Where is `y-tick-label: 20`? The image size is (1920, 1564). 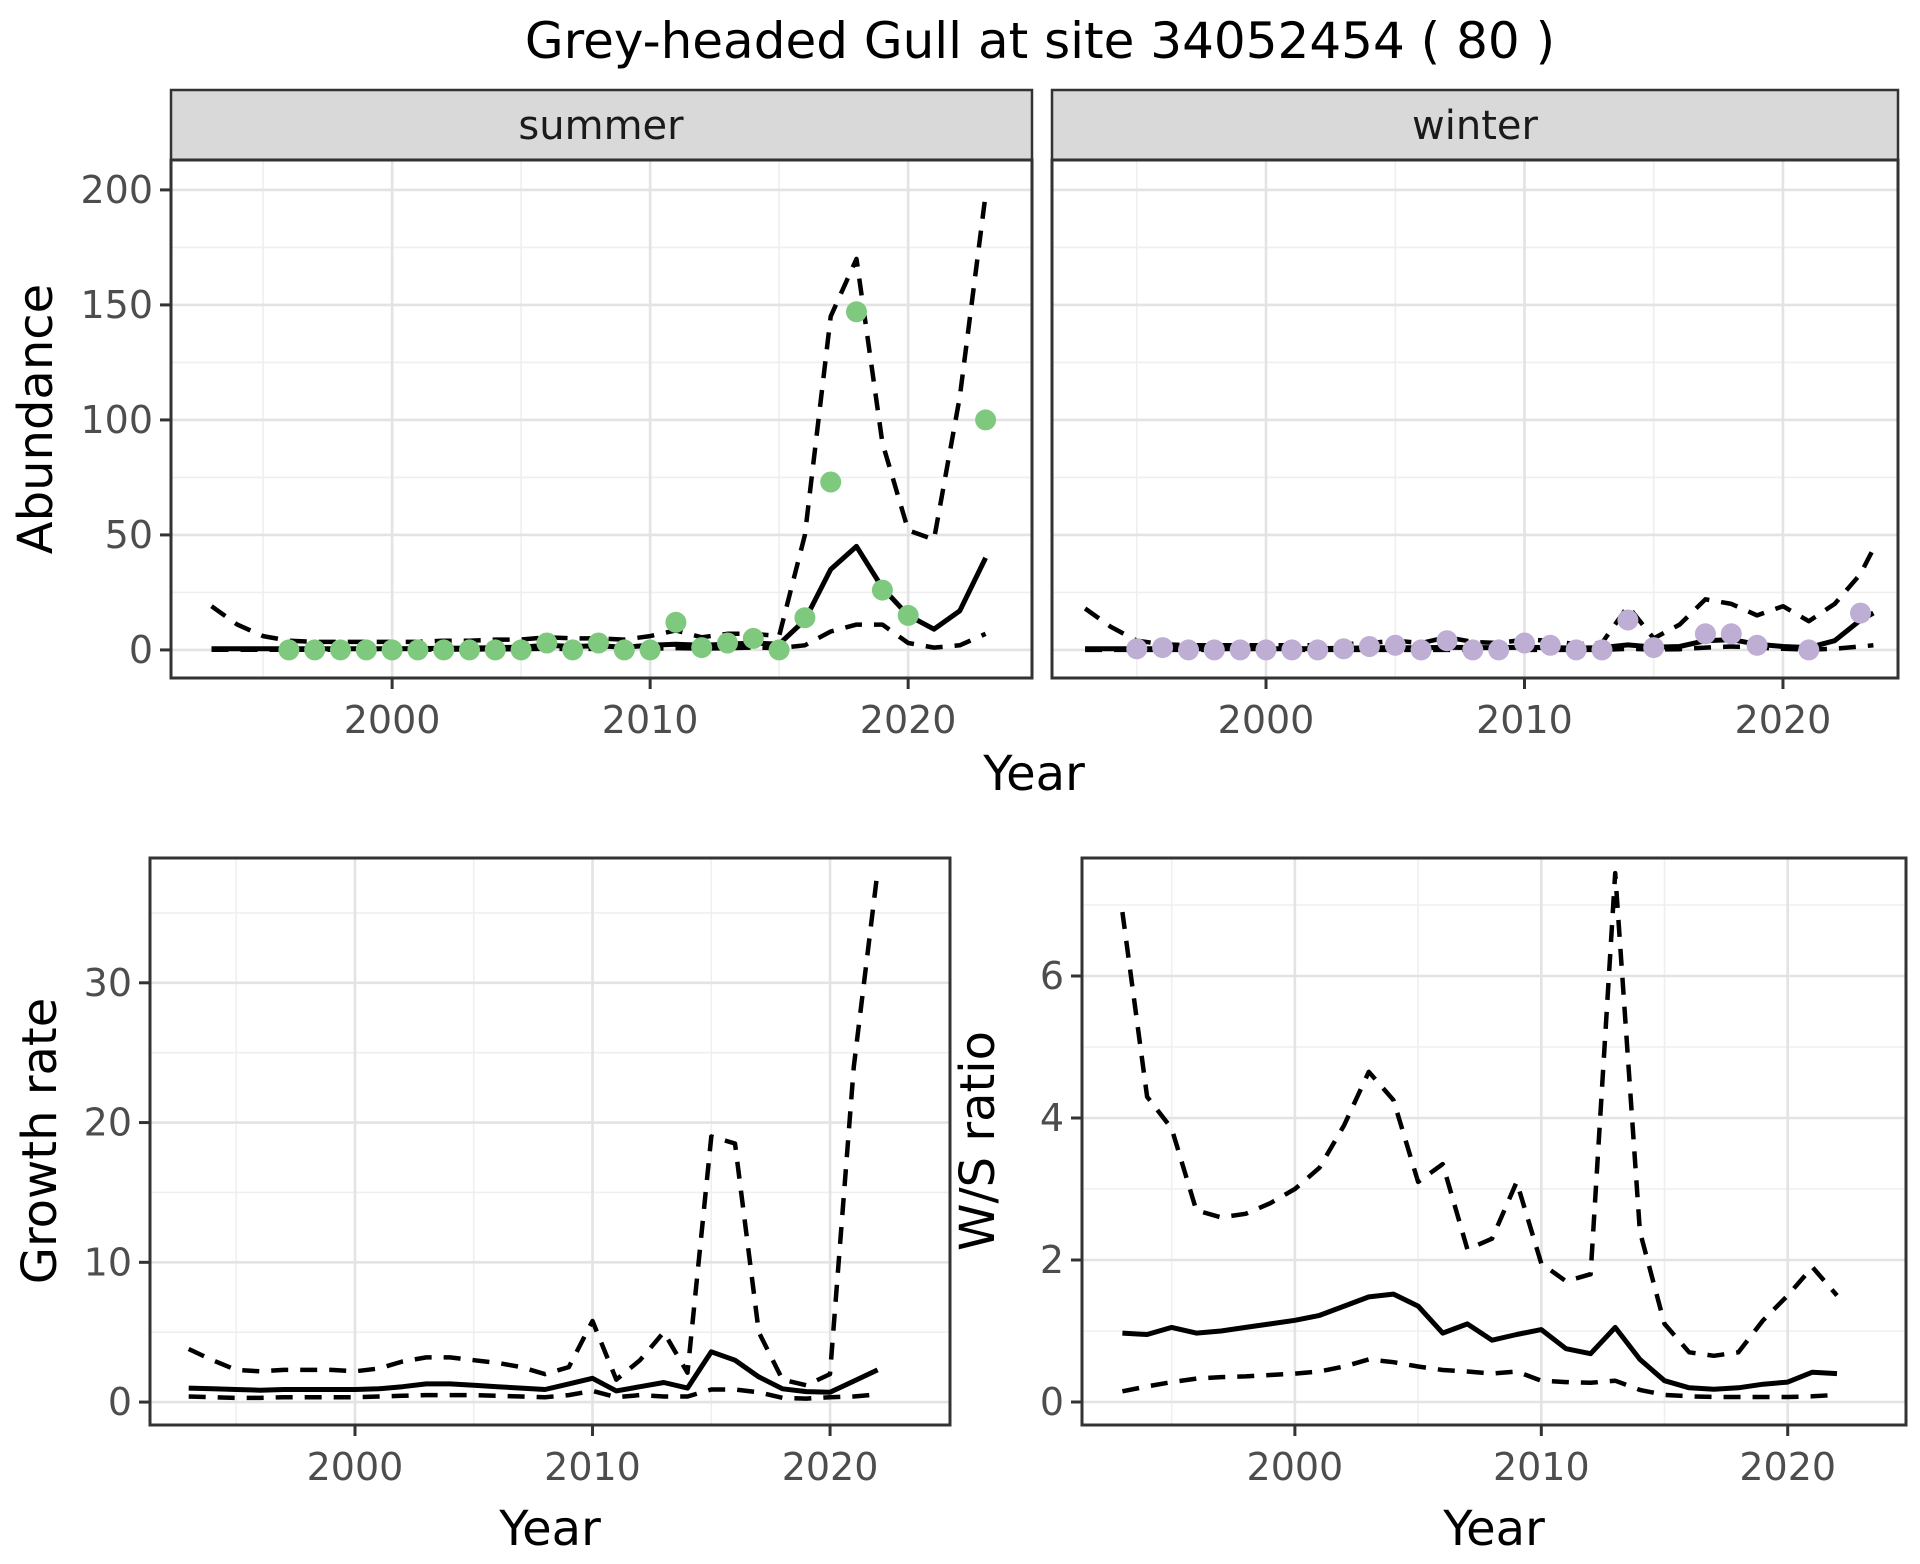 y-tick-label: 20 is located at coordinates (108, 1123).